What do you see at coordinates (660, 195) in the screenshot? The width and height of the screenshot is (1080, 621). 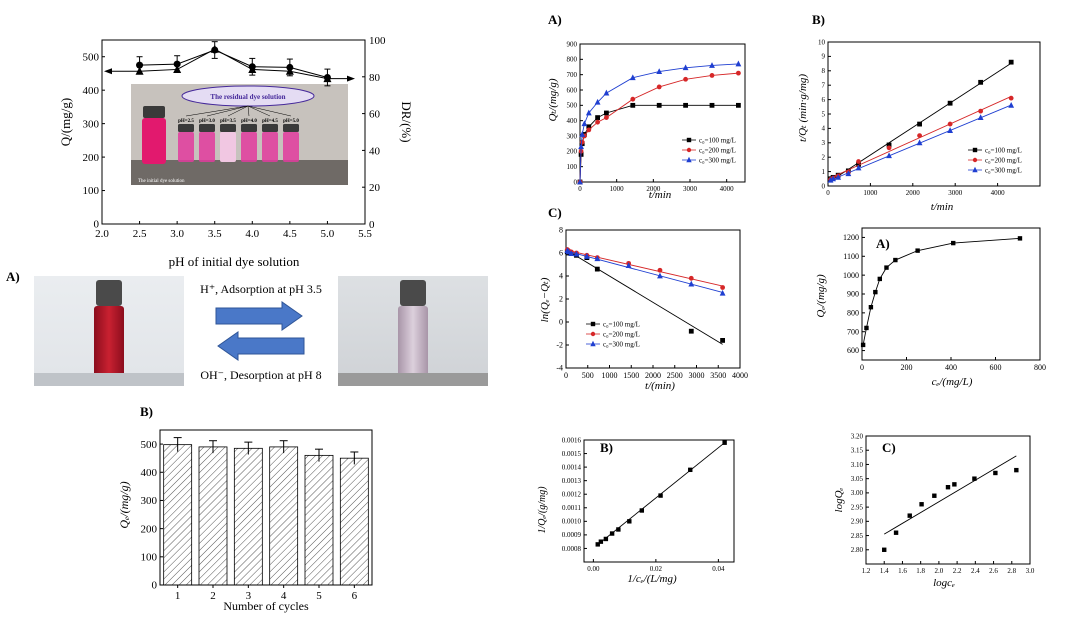 I see `kinetics-xlabel: t/min` at bounding box center [660, 195].